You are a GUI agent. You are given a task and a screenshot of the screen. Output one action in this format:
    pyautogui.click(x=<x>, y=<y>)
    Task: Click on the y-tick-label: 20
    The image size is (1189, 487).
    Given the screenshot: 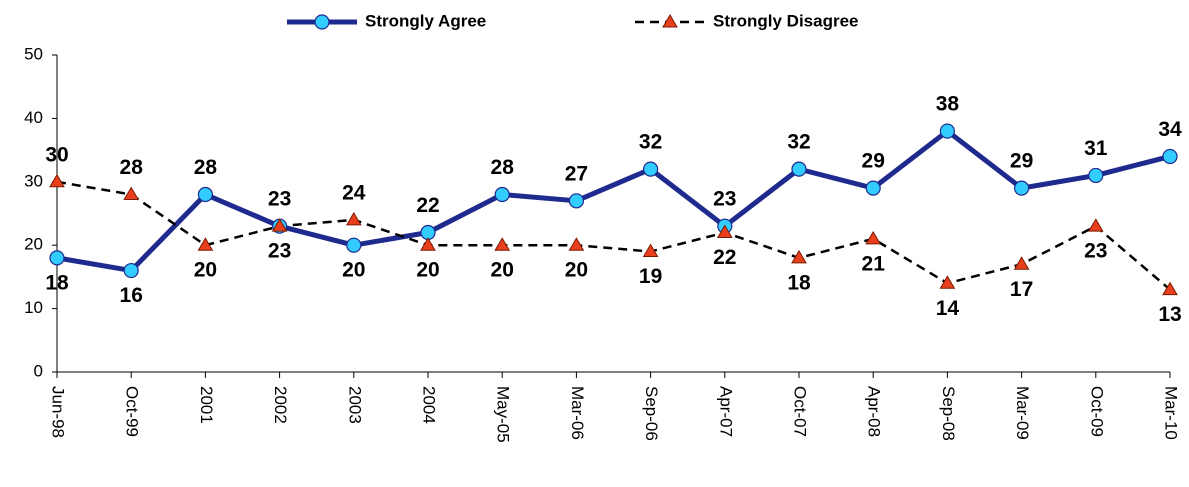 What is the action you would take?
    pyautogui.click(x=33, y=244)
    